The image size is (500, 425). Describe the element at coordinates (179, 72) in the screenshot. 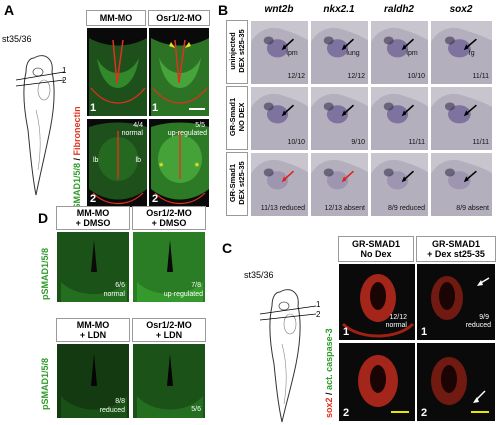

I see `panel-a-tile-2: 1` at that location.